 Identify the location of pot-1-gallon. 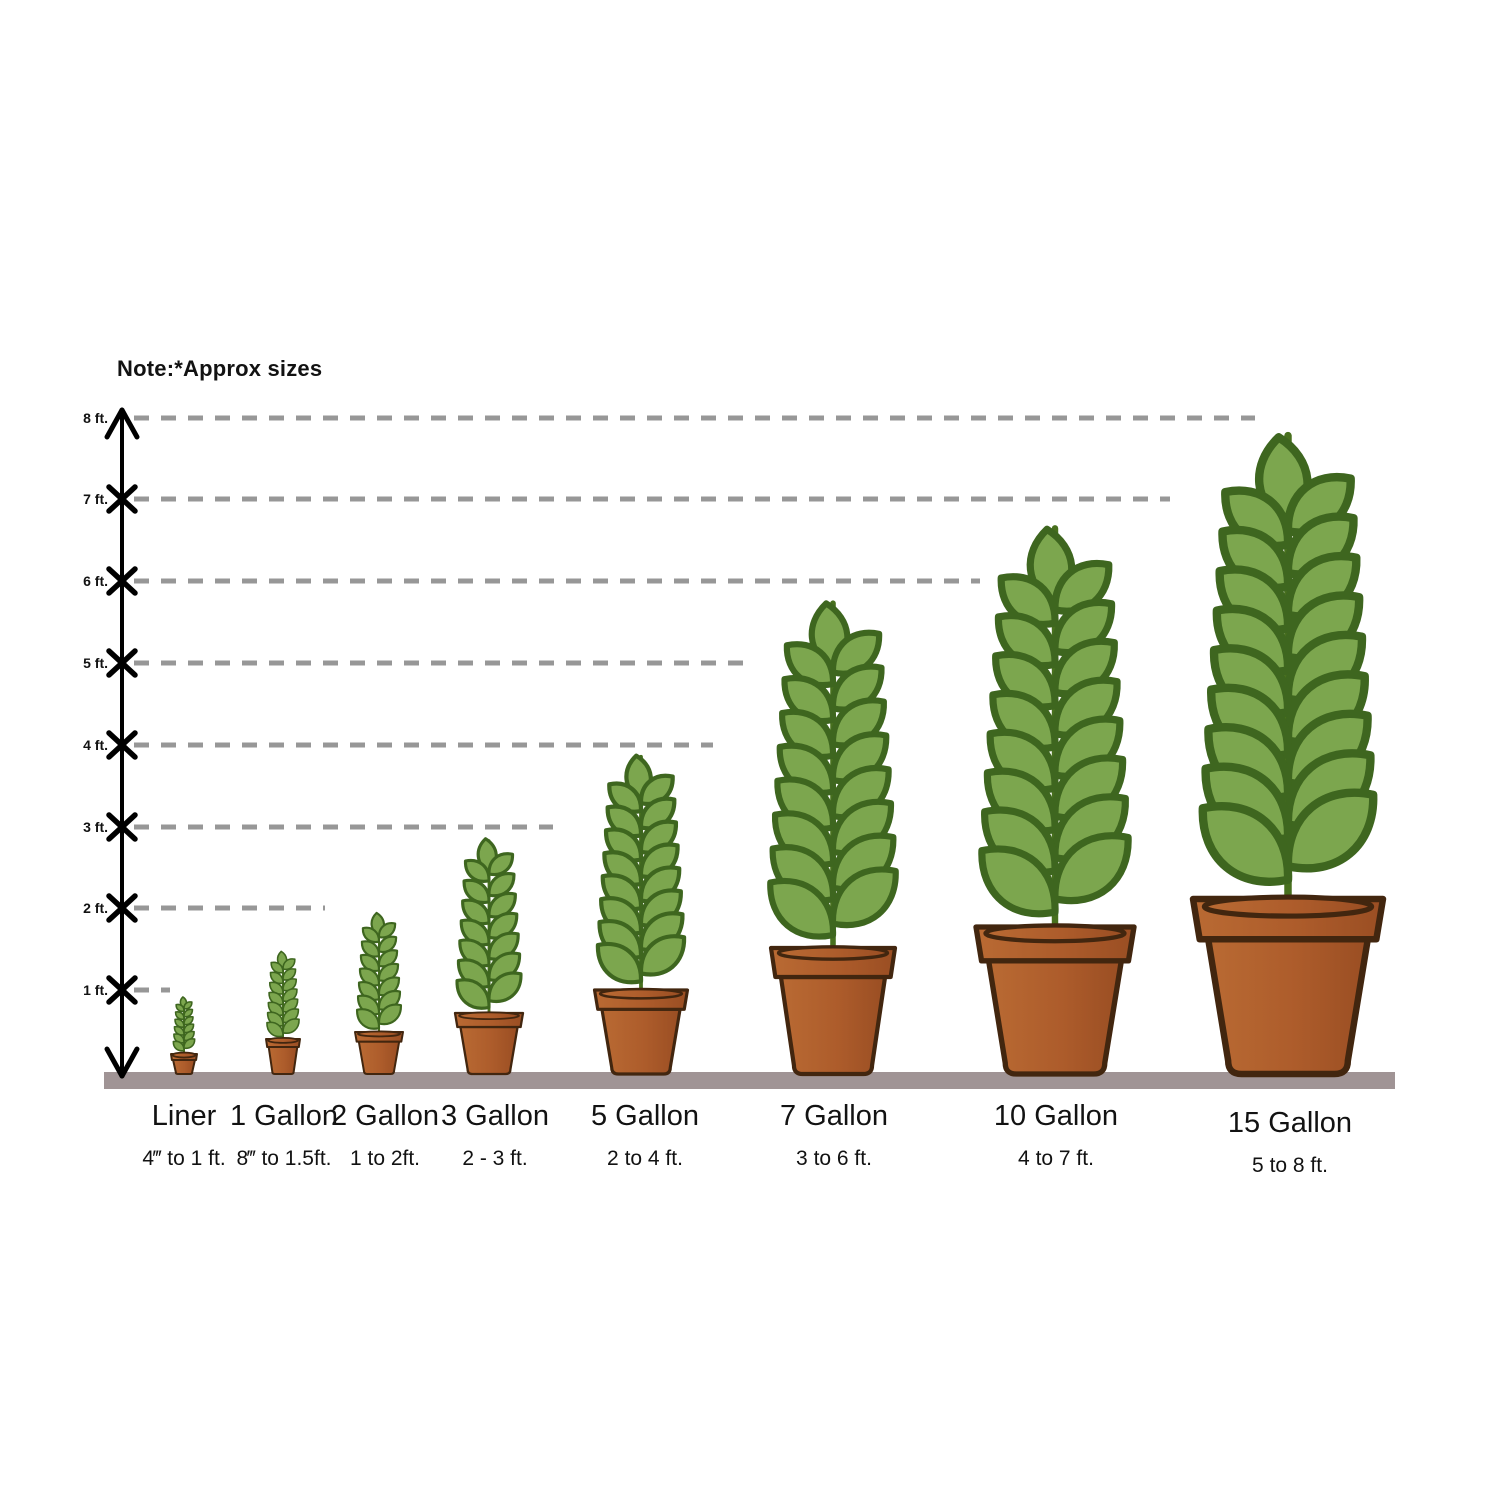
(283, 1055).